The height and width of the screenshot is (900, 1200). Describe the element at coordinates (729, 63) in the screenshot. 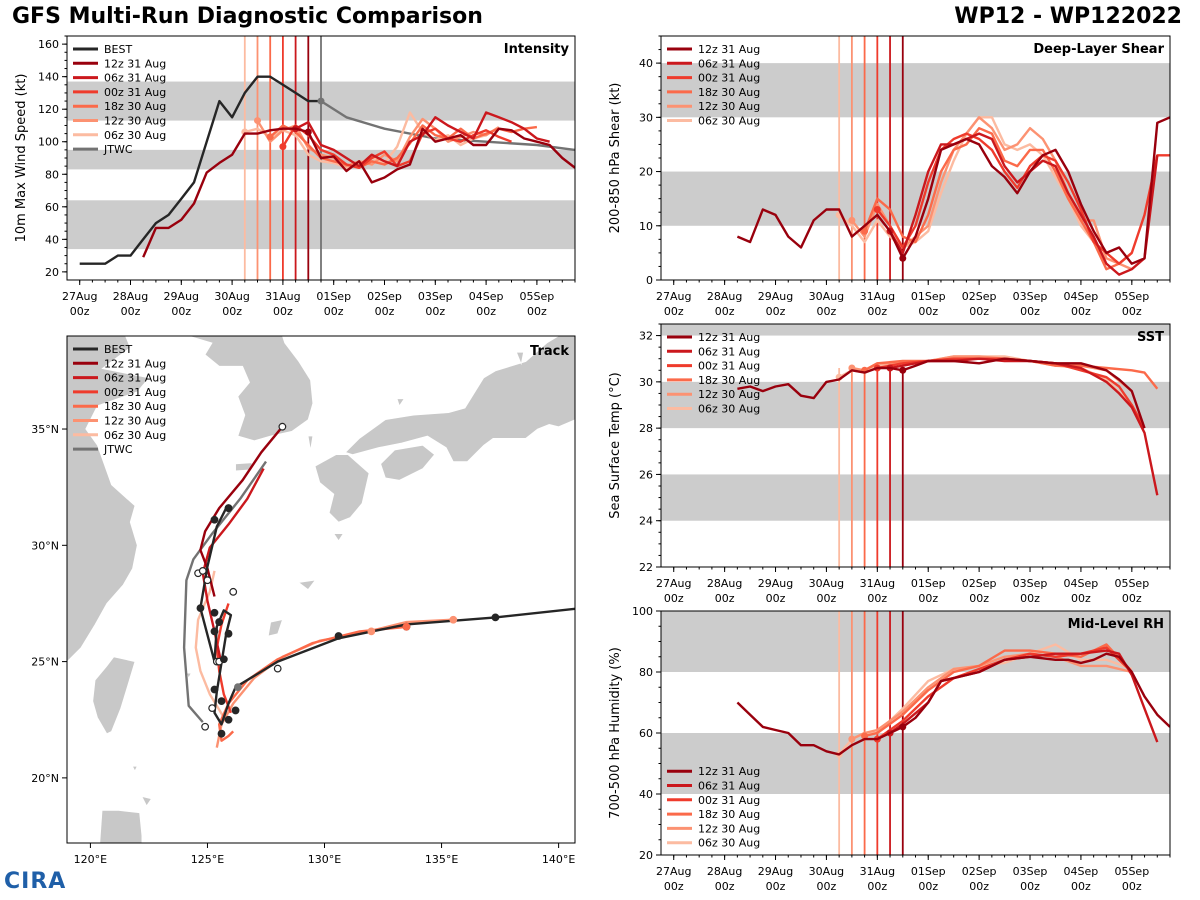

I see `legend-label: 06z 31 Aug` at that location.